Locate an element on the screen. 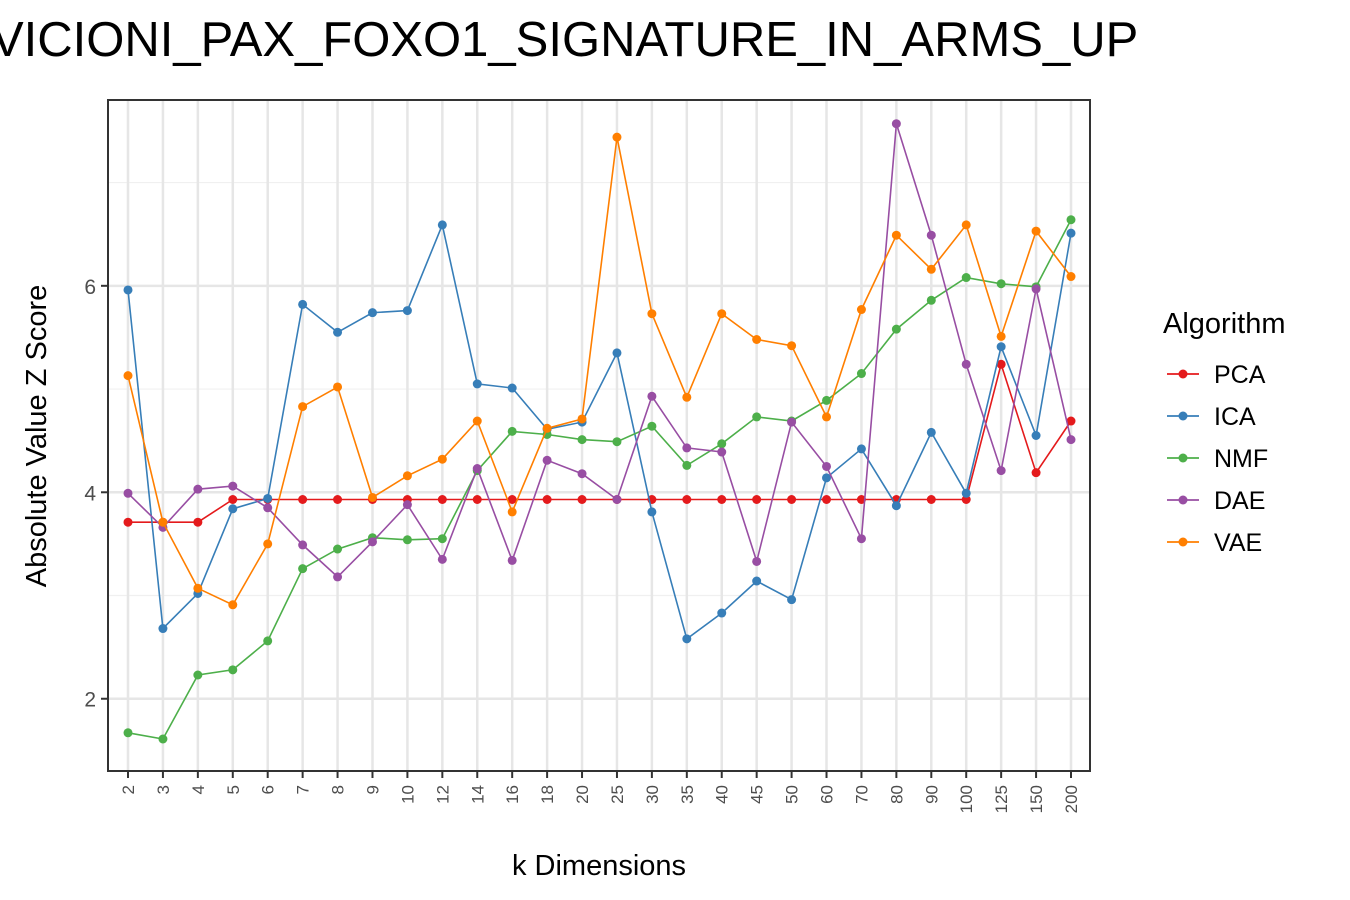 The height and width of the screenshot is (900, 1350). x-tick-label: 16 is located at coordinates (512, 794).